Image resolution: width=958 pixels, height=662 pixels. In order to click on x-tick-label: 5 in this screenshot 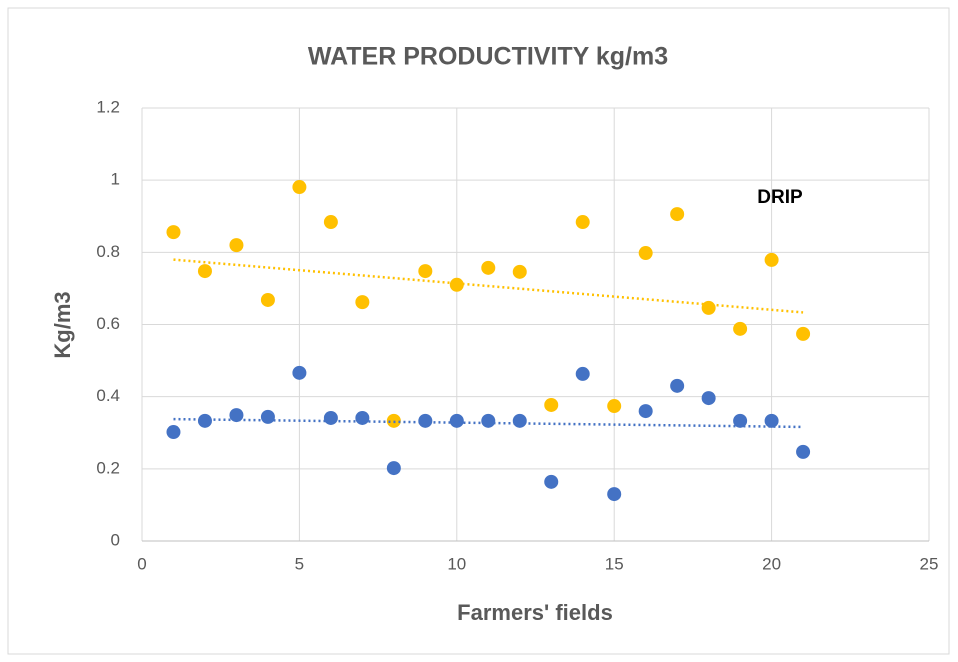, I will do `click(299, 563)`.